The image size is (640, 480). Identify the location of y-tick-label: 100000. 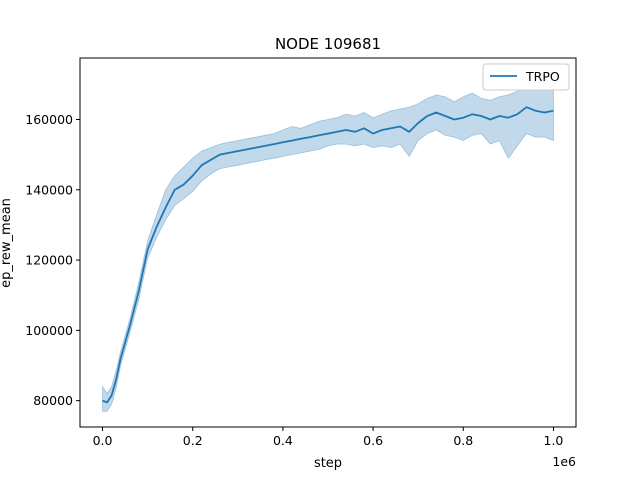
(49, 330).